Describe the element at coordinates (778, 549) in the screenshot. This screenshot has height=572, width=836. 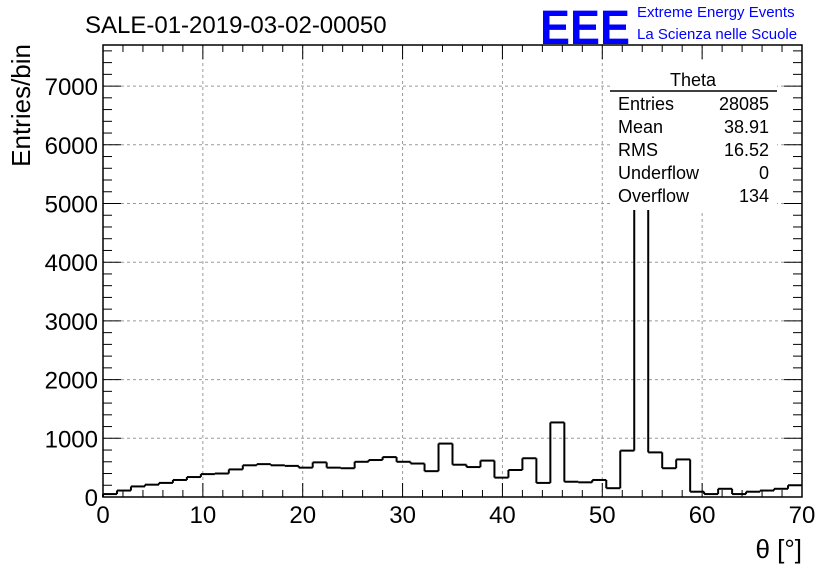
I see `x-axis-label: θ [°]` at that location.